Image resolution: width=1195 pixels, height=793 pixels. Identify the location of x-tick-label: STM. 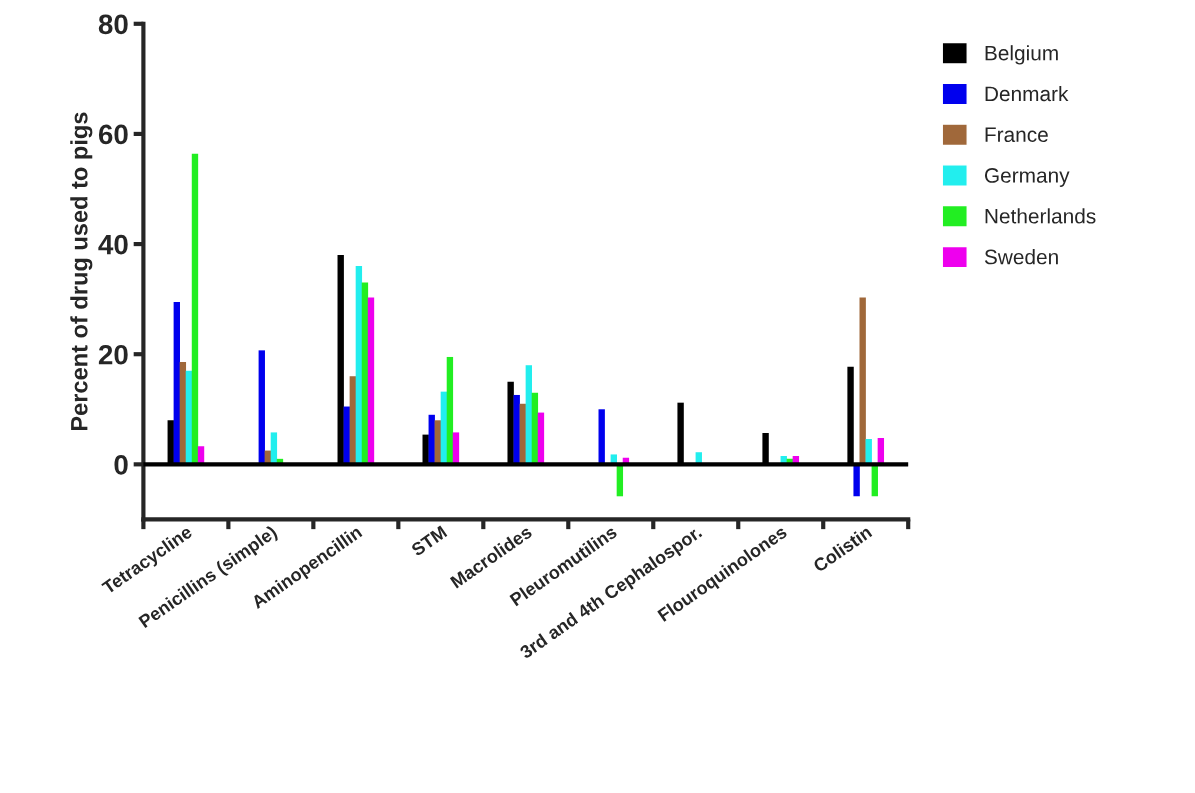
(429, 541).